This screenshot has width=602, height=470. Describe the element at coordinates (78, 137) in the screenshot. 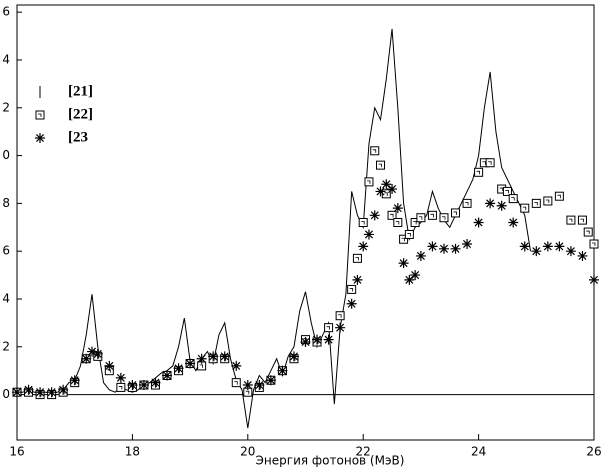

I see `legend-label: [23` at that location.